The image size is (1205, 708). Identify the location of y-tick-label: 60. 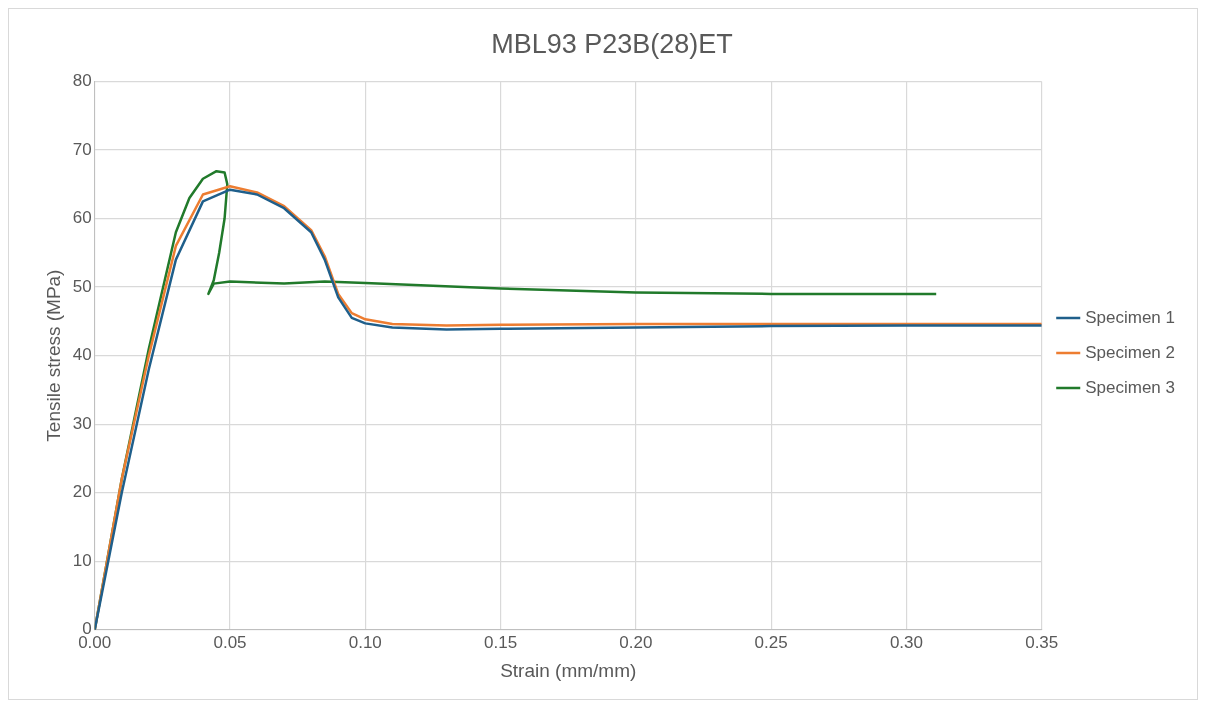
(82, 218).